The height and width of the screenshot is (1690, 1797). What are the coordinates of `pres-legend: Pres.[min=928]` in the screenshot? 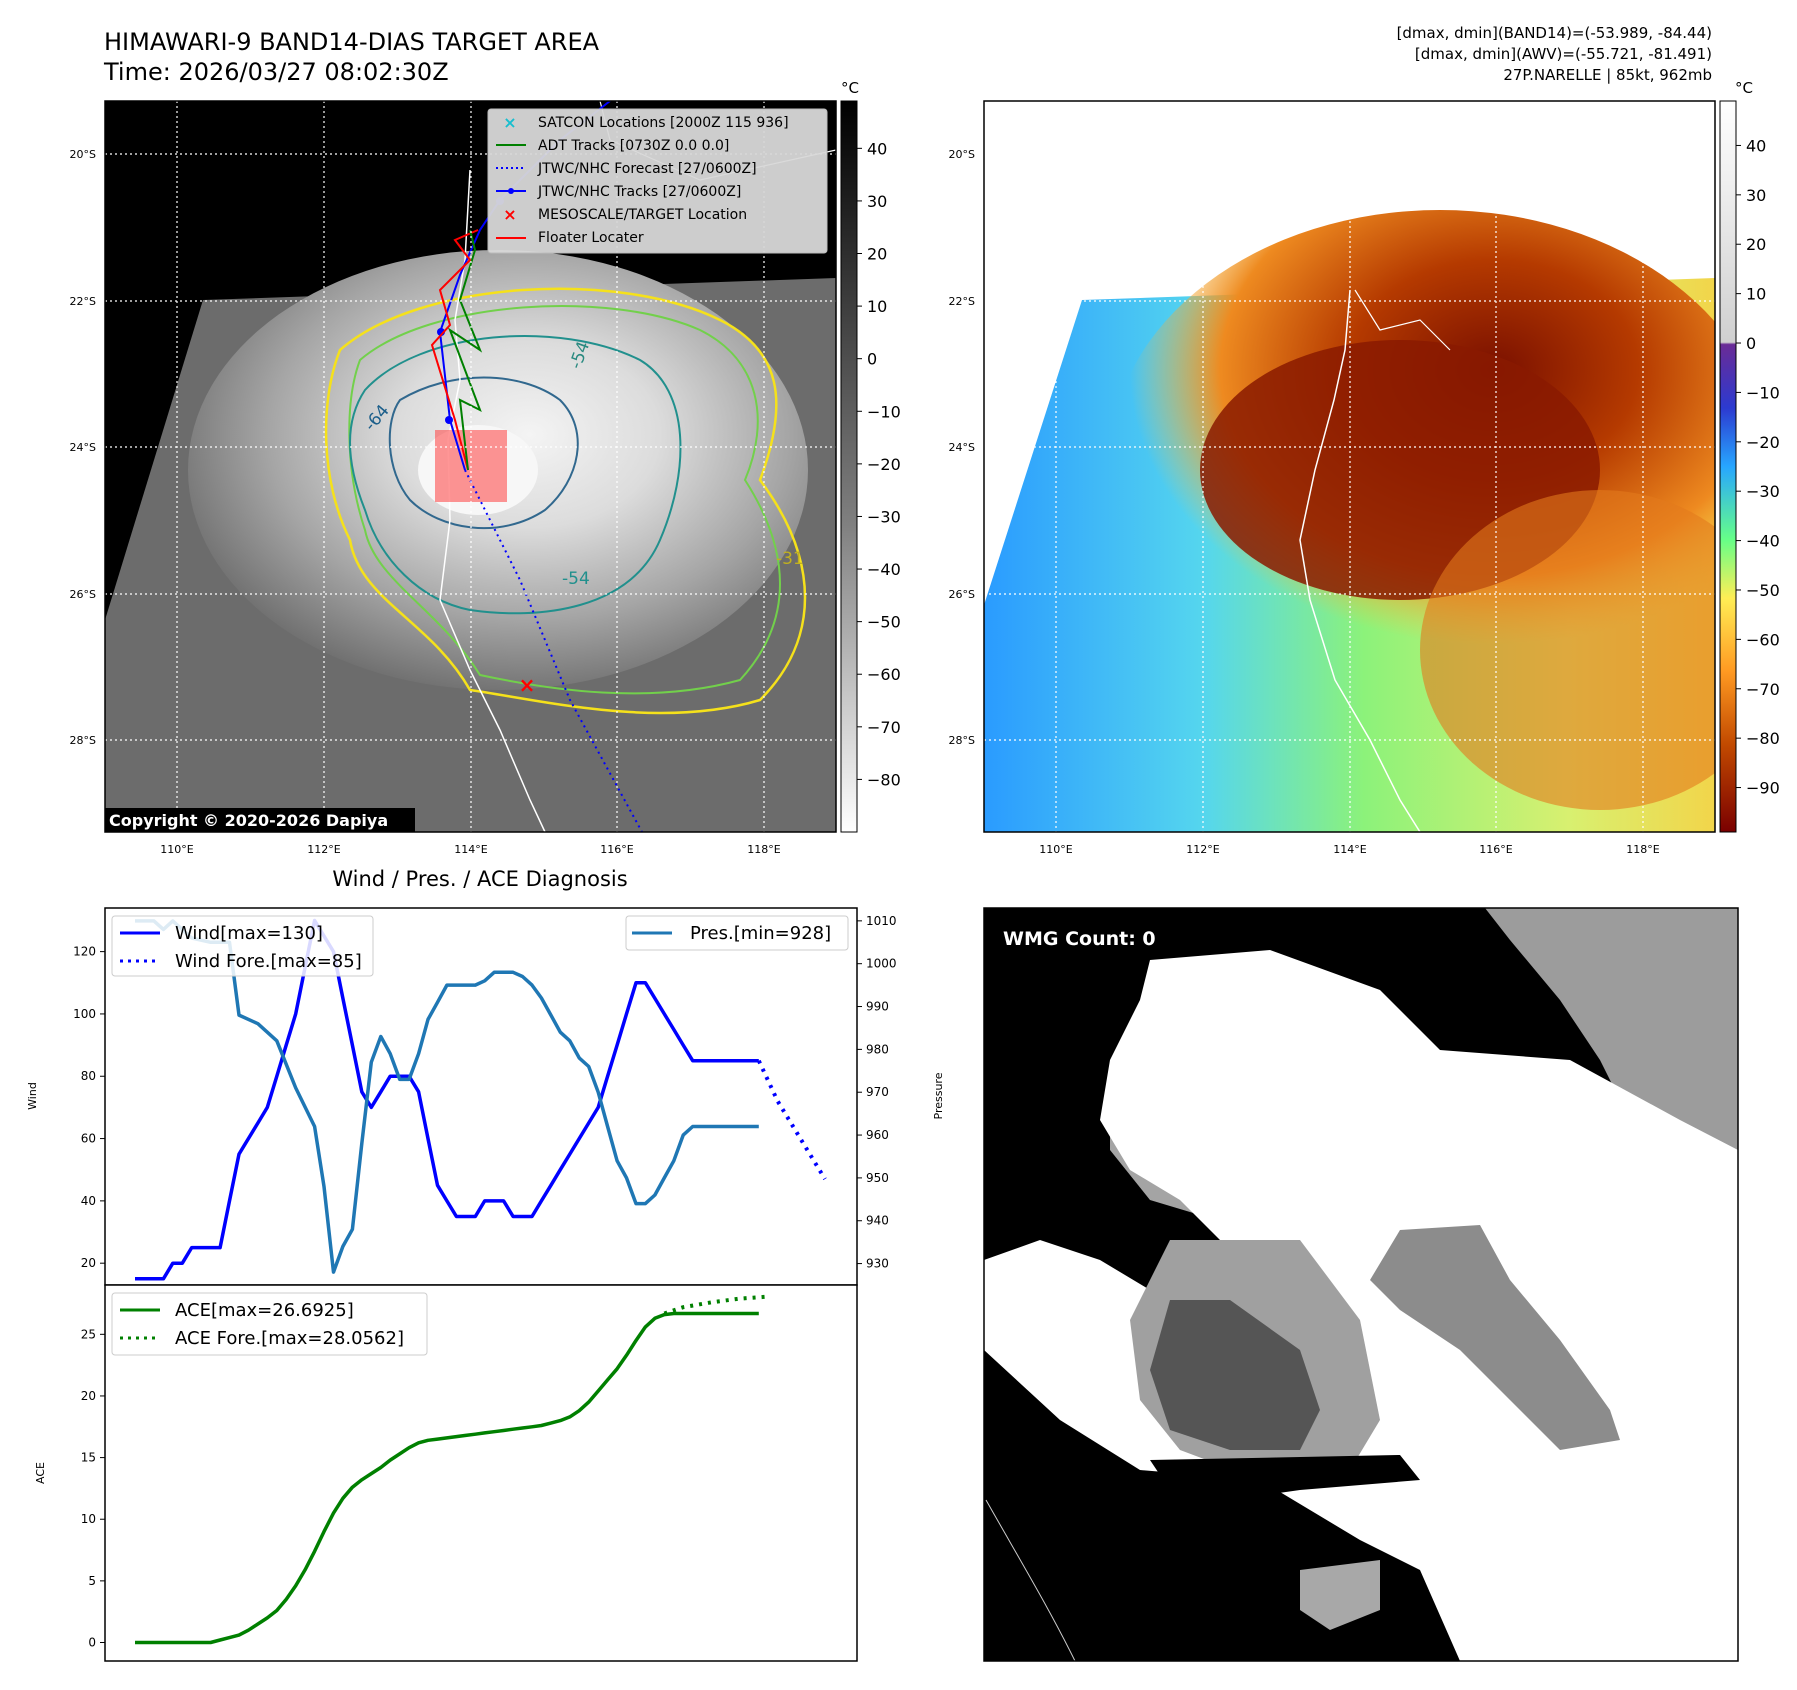 It's located at (737, 933).